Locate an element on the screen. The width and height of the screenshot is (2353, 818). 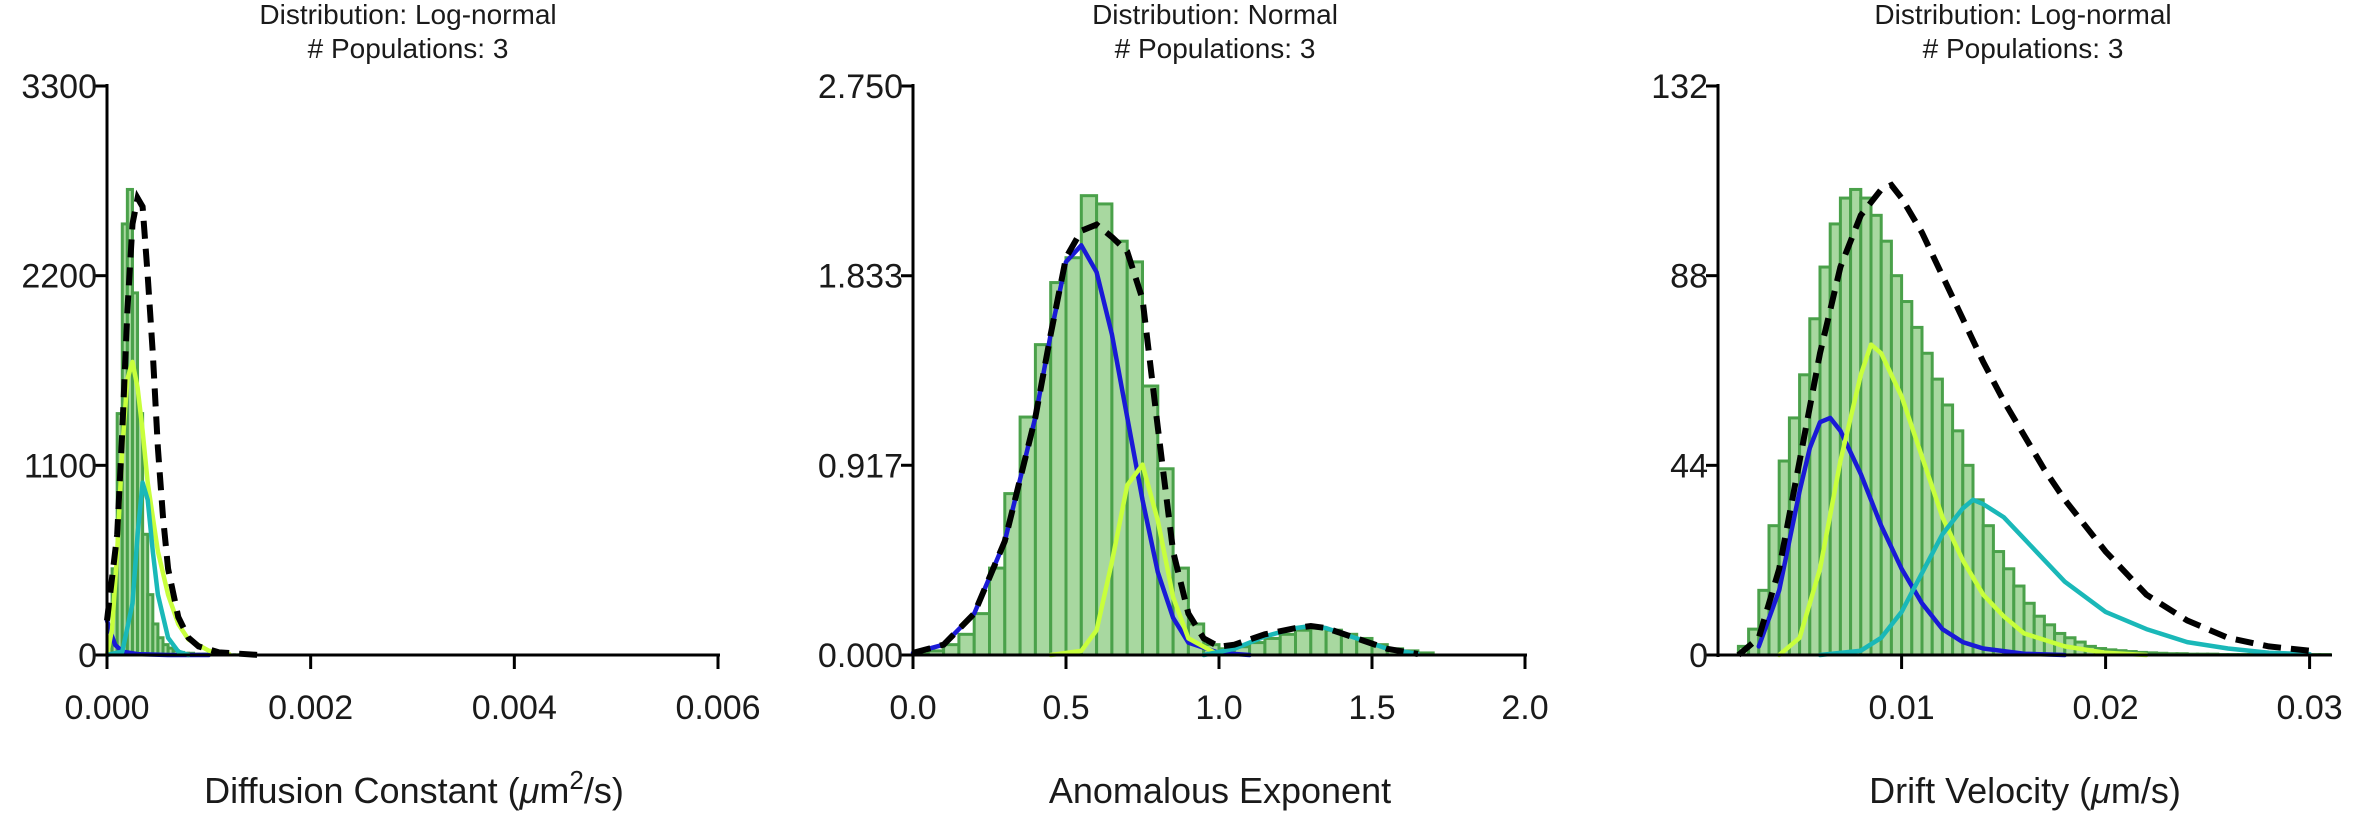
y-tick-label: 132 is located at coordinates (1679, 87).